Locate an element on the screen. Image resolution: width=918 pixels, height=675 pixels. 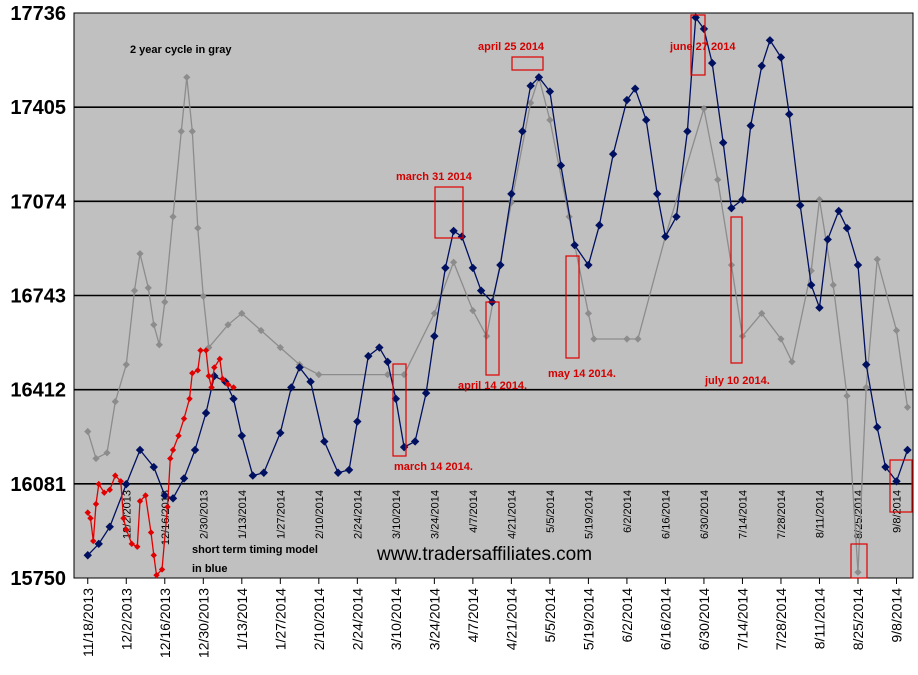
y-tick-label: 17405 is located at coordinates (38, 108).